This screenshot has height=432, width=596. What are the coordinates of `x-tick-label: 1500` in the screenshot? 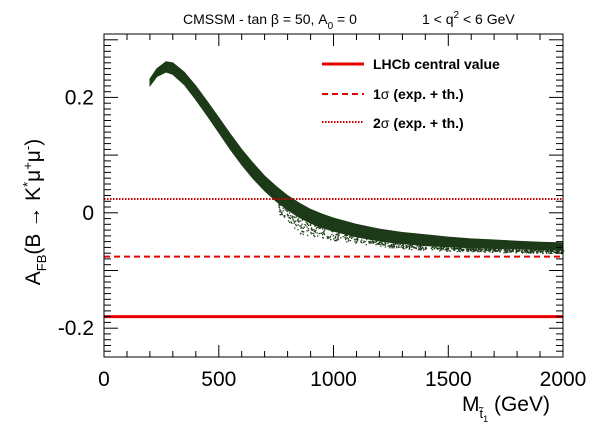 It's located at (448, 379).